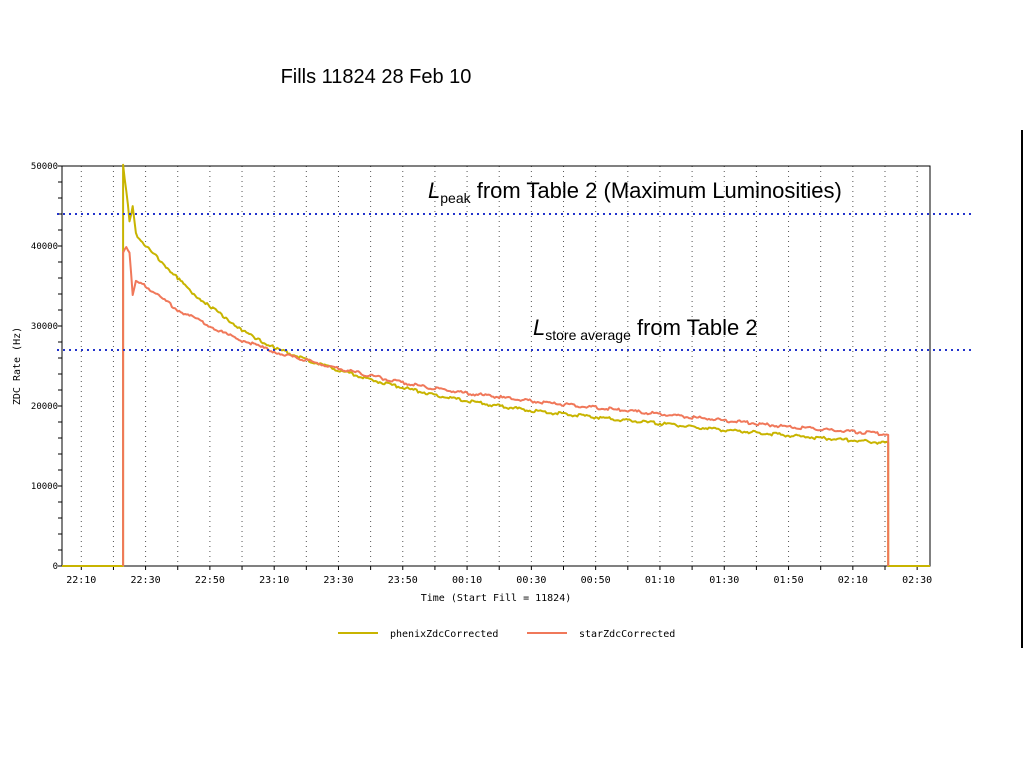 Image resolution: width=1024 pixels, height=768 pixels. What do you see at coordinates (596, 580) in the screenshot?
I see `x-tick-label: 00:50` at bounding box center [596, 580].